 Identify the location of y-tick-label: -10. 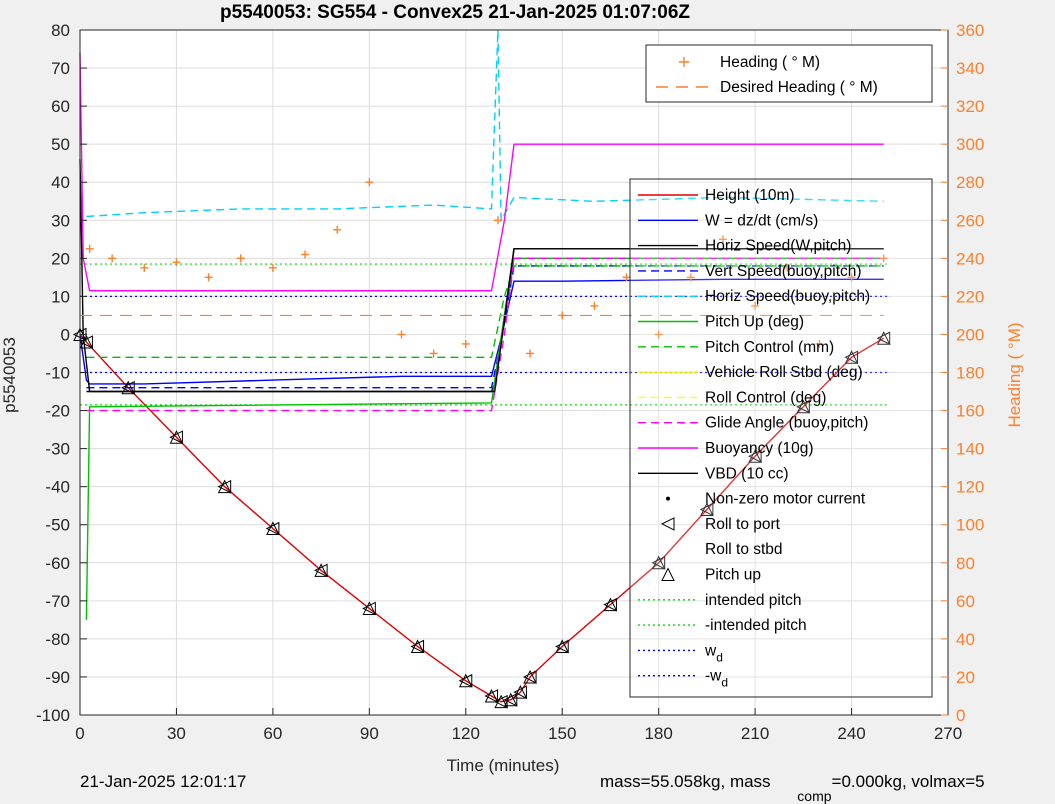
(57, 373).